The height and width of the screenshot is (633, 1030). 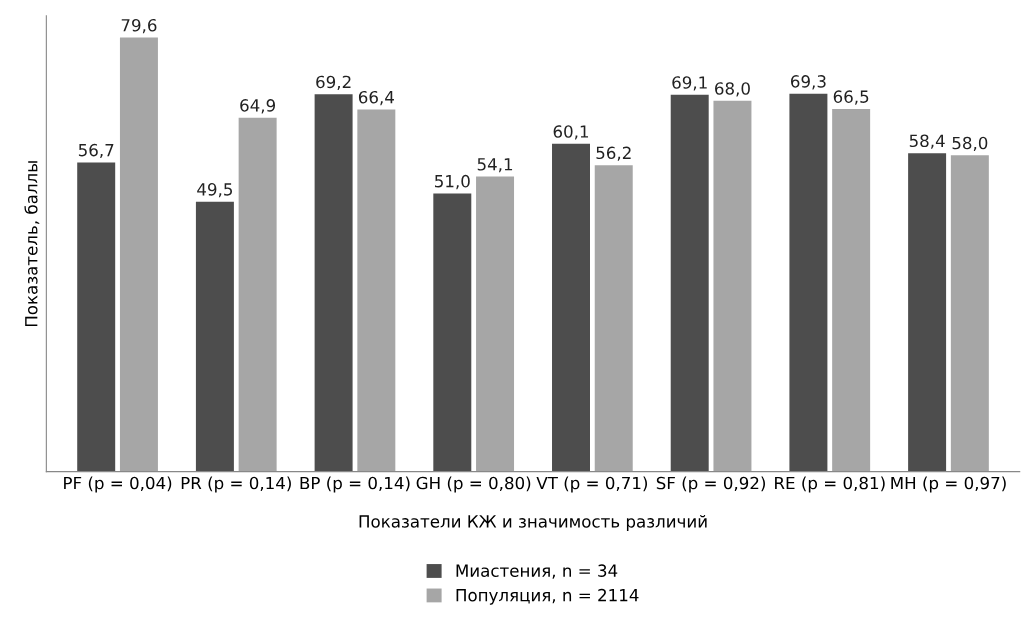 I want to click on data-label: 54,1, so click(x=495, y=165).